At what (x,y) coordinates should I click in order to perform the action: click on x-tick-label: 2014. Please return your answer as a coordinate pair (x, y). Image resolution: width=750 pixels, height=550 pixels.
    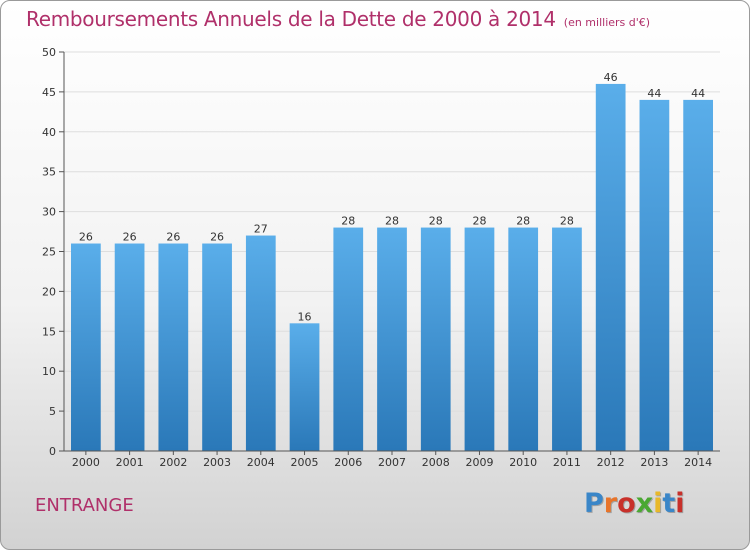
    Looking at the image, I should click on (698, 462).